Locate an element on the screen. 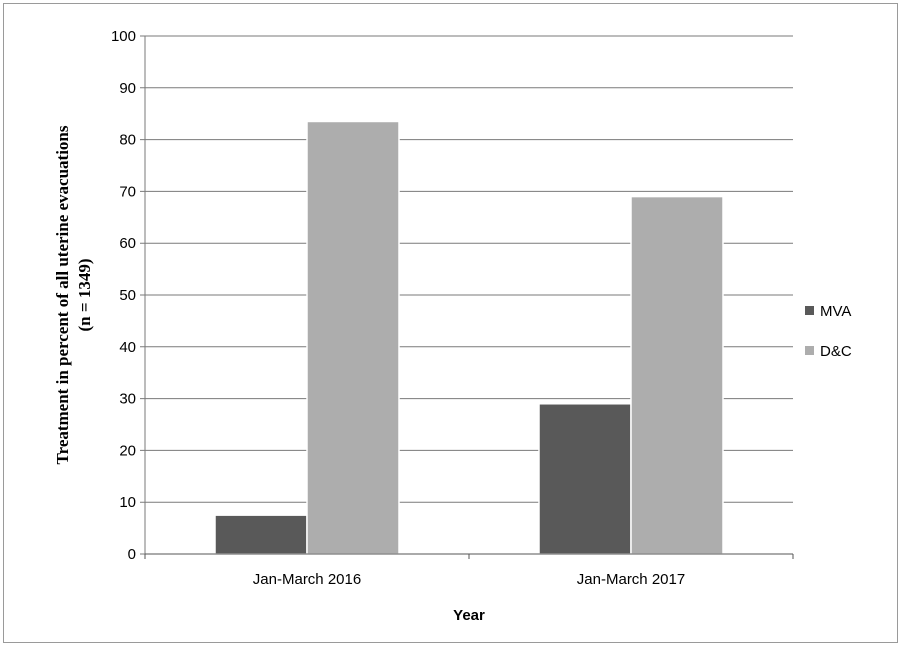 This screenshot has width=903, height=648. legend-label: MVA is located at coordinates (835, 311).